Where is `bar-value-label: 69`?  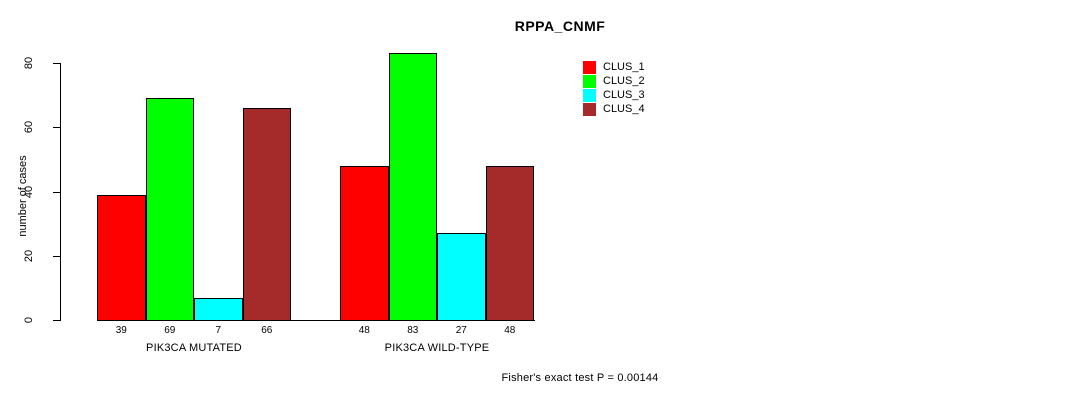 bar-value-label: 69 is located at coordinates (170, 330).